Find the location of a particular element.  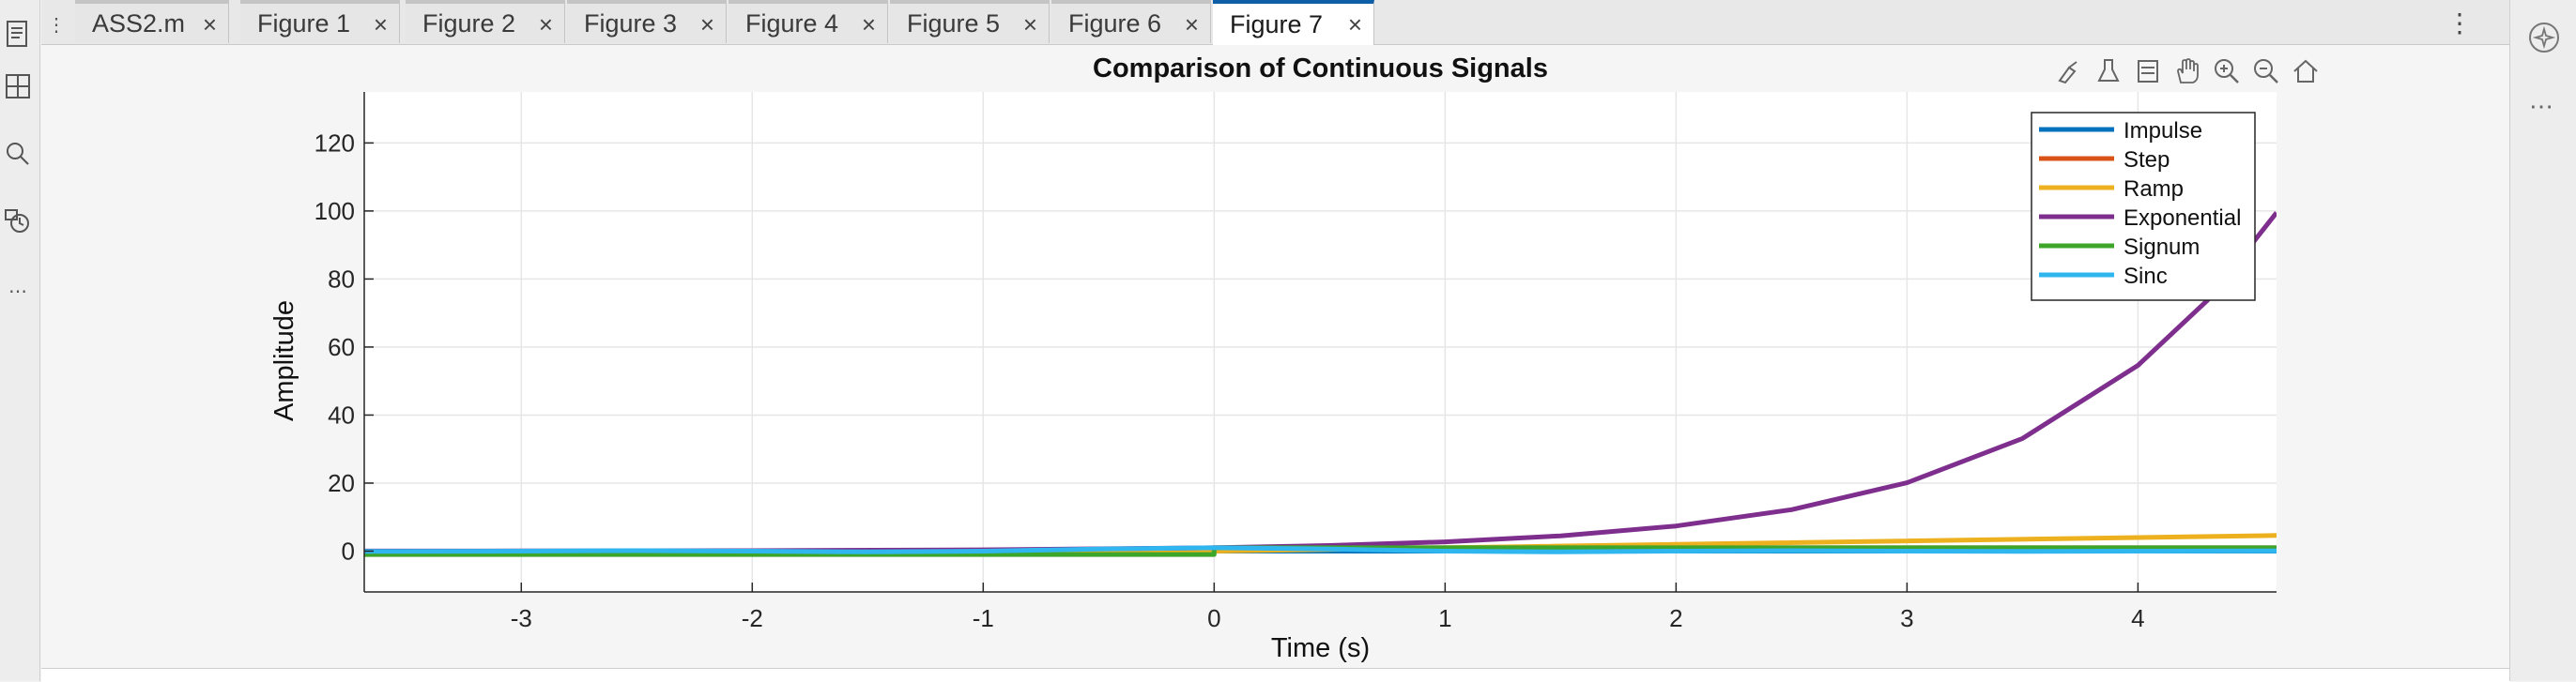

y-tick-label: 40 is located at coordinates (342, 415).